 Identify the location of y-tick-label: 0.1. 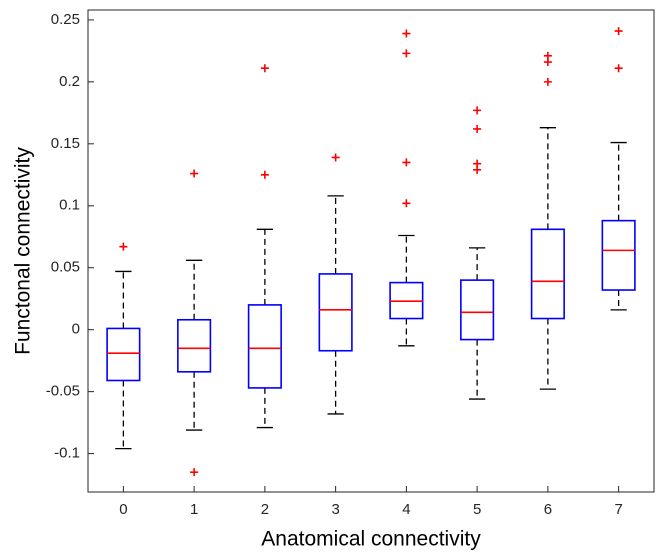
(69, 205).